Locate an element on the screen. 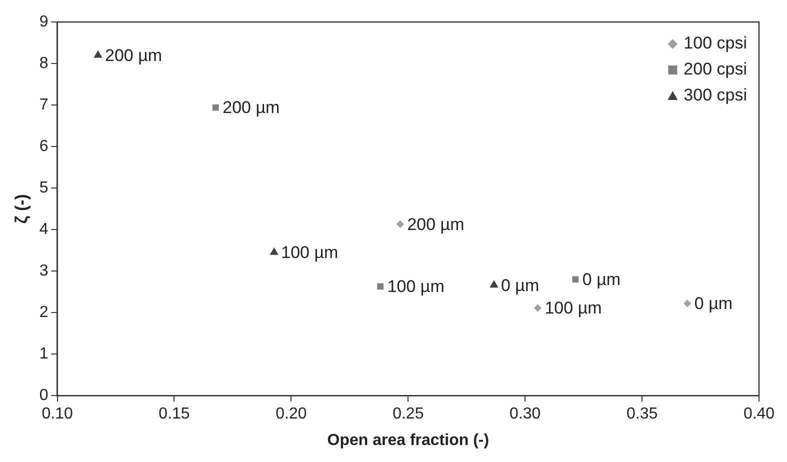 Image resolution: width=787 pixels, height=462 pixels. x-tick-label: 0.25 is located at coordinates (408, 414).